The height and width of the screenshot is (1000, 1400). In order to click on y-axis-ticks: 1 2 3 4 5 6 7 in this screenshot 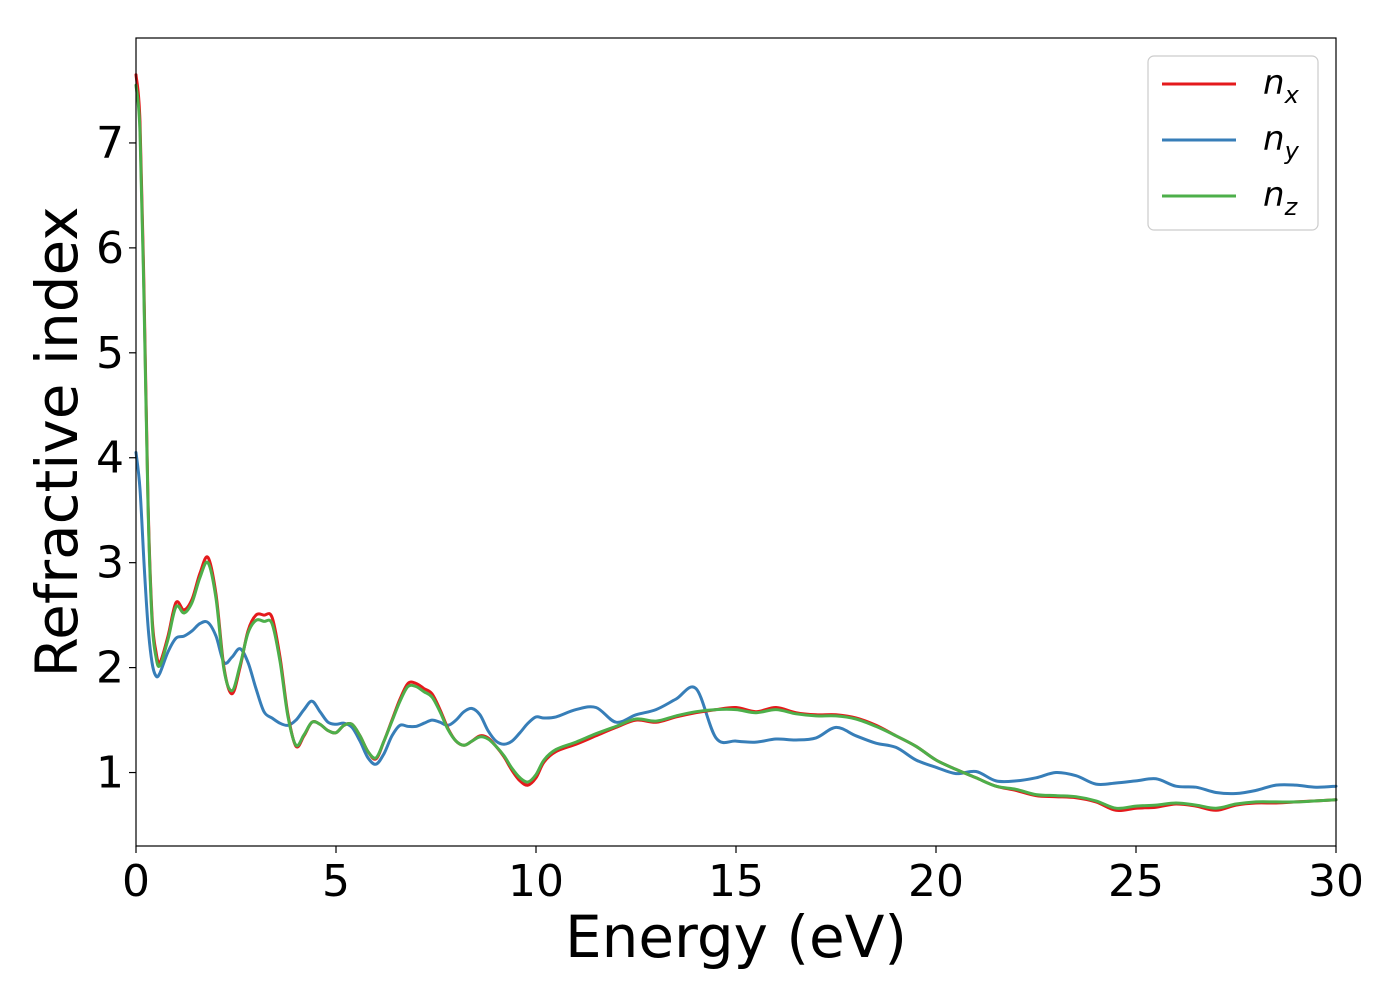, I will do `click(116, 458)`.